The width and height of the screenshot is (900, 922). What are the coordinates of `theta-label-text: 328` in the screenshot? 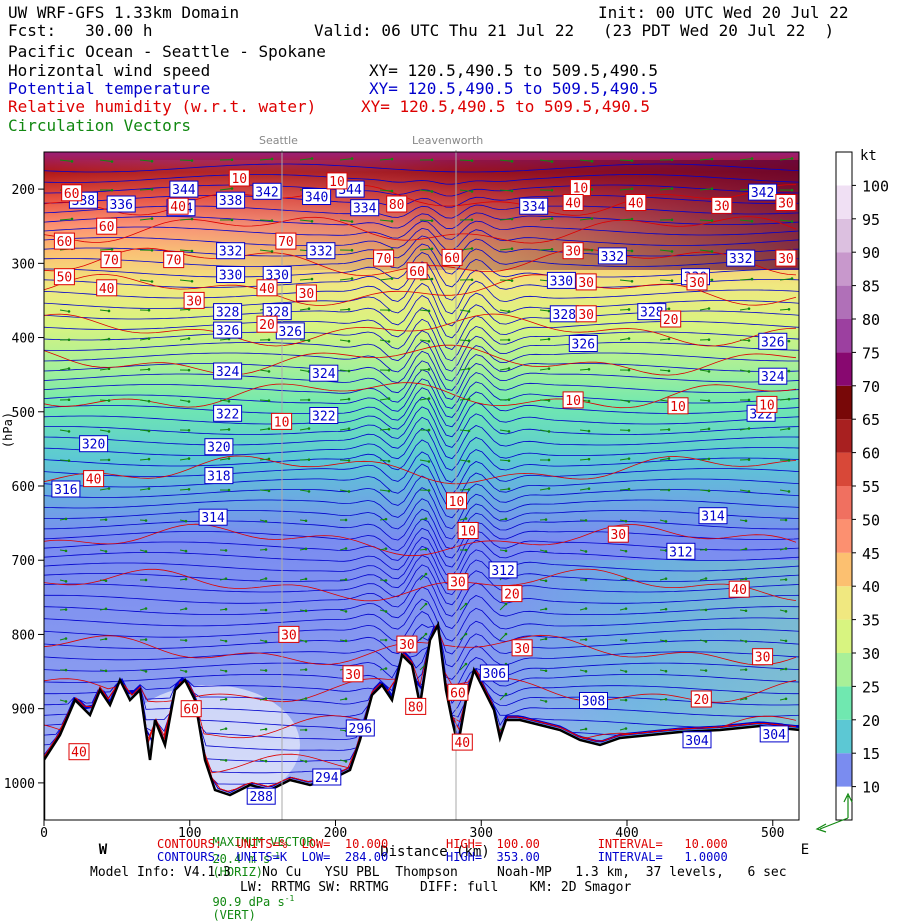 It's located at (651, 313).